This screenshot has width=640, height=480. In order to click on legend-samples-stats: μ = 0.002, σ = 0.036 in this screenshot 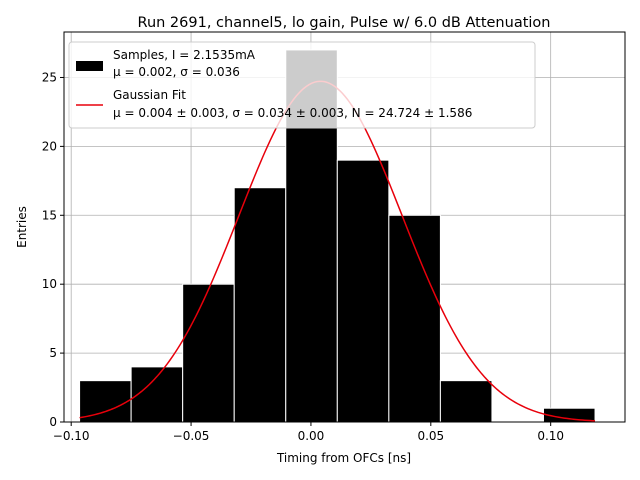, I will do `click(176, 72)`.